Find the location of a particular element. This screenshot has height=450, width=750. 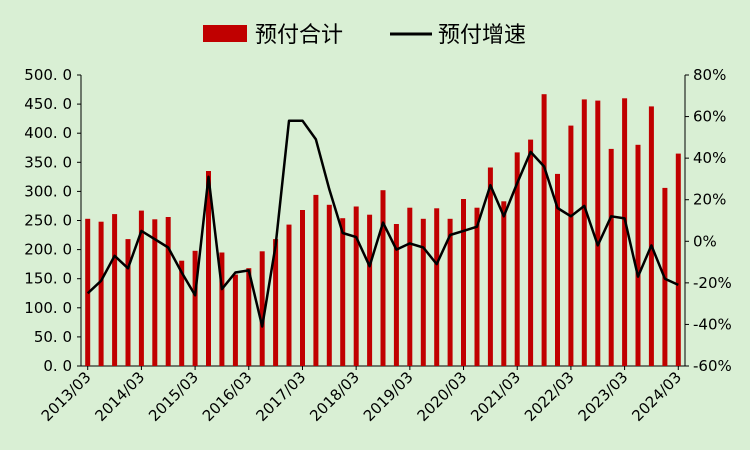

x-tick-label: 2020/03 is located at coordinates (442, 396).